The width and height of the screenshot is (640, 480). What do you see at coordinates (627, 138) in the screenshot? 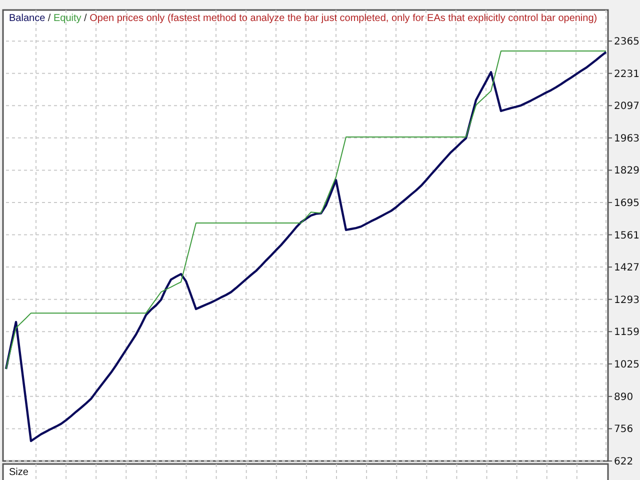
I see `y-tick-label: 1963` at bounding box center [627, 138].